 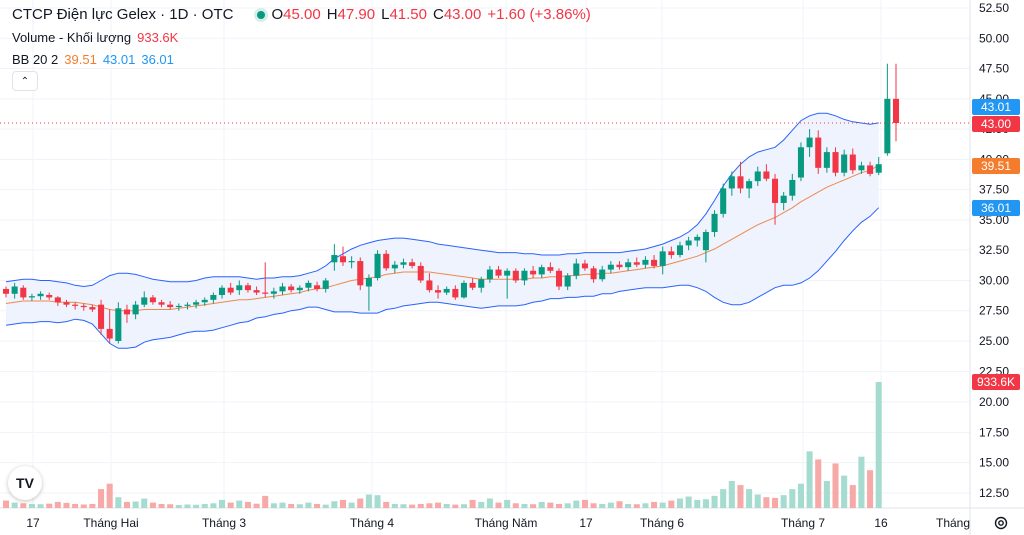 I want to click on price-tick-label: 12.50, so click(x=994, y=493).